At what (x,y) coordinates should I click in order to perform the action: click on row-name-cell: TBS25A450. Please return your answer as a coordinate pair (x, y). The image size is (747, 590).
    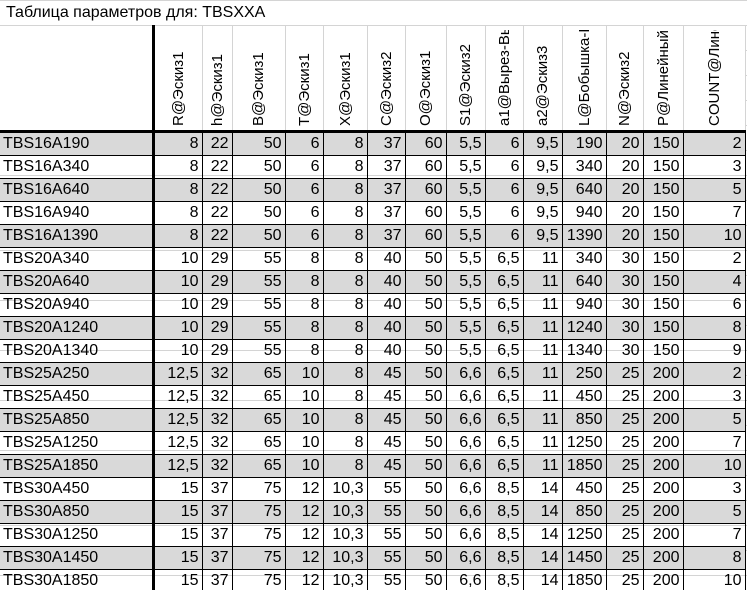
    Looking at the image, I should click on (77, 397).